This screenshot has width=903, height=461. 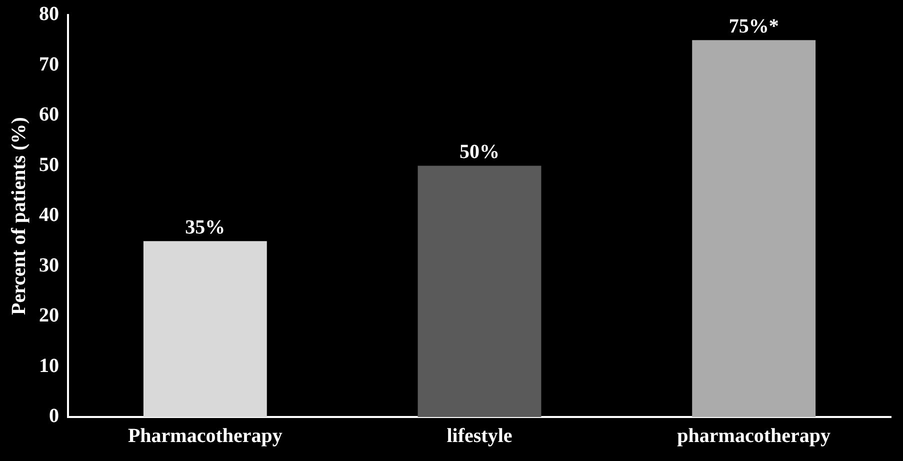 I want to click on y-tick-label: 70, so click(x=49, y=64).